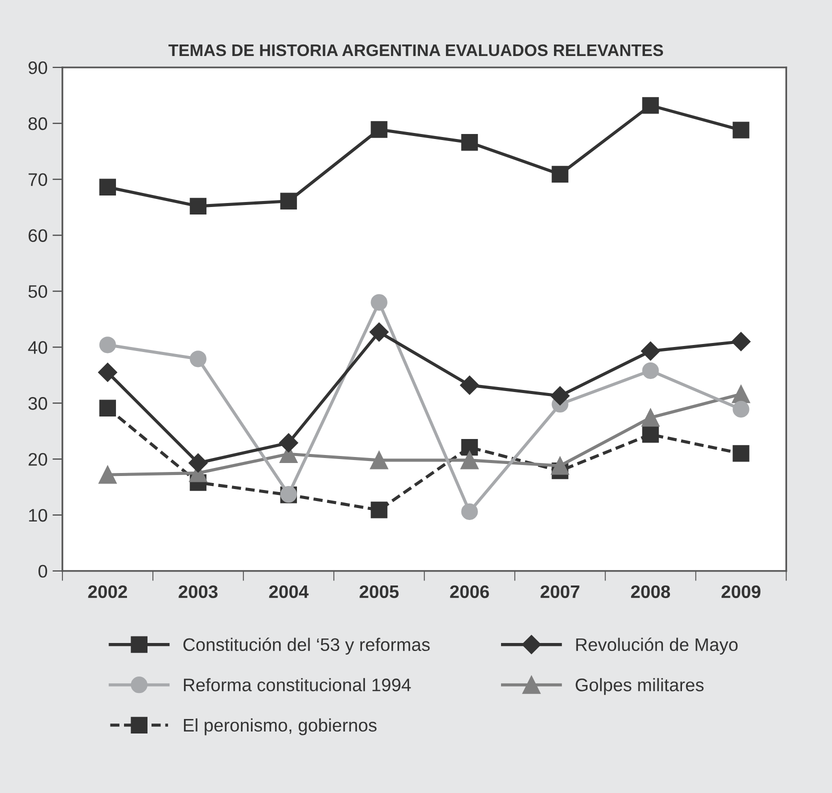  Describe the element at coordinates (280, 727) in the screenshot. I see `legend-label: El peronismo, gobiernos` at that location.